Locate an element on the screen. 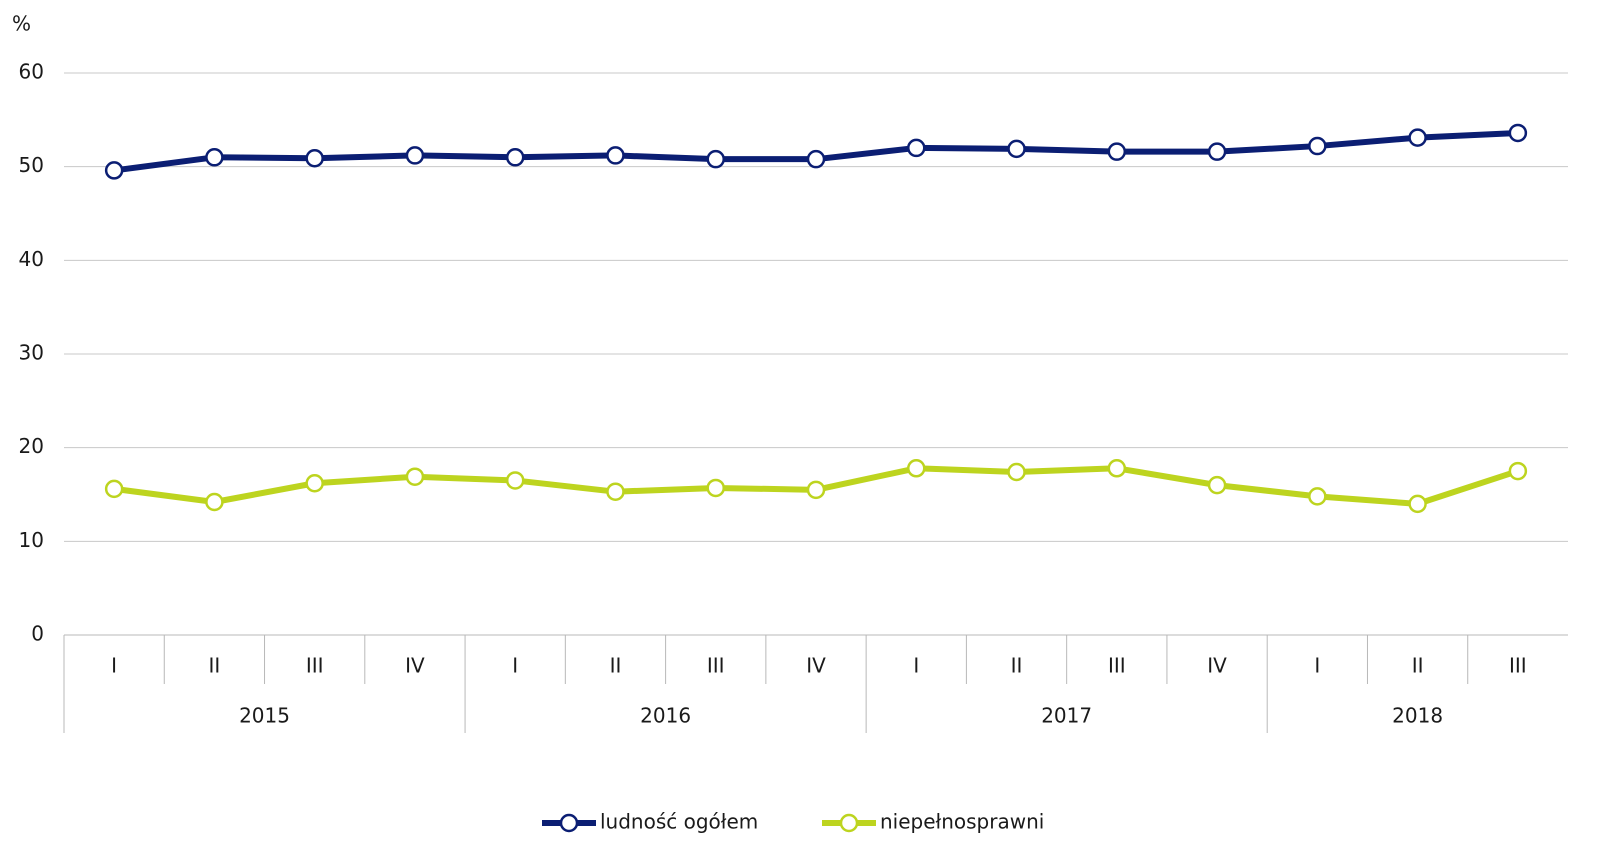  y-tick-label: 10 is located at coordinates (31, 540).